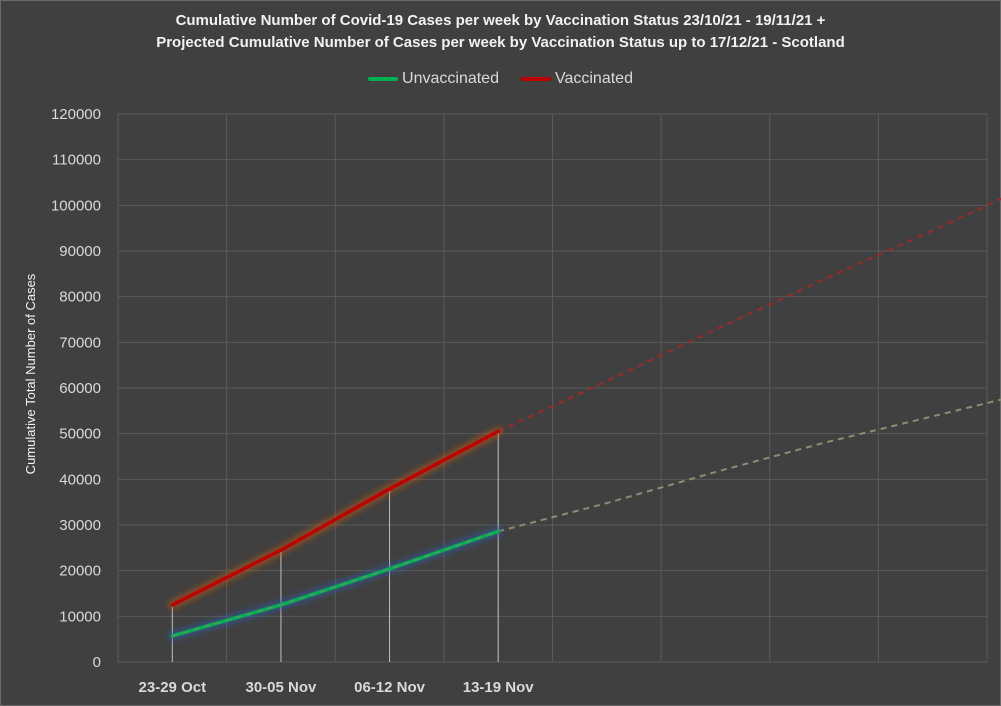 This screenshot has width=1001, height=706. I want to click on chart-legend: Unvaccinated Vaccinated, so click(500, 79).